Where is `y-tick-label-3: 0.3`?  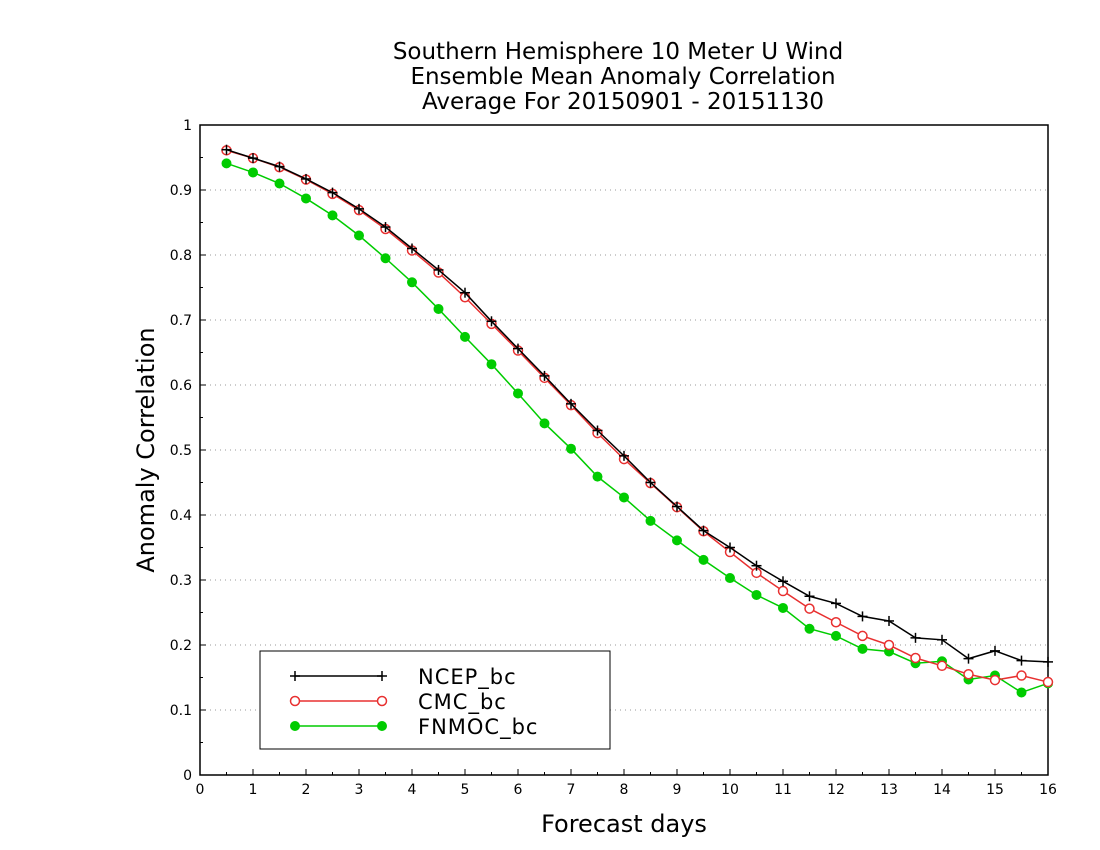
y-tick-label-3: 0.3 is located at coordinates (181, 581).